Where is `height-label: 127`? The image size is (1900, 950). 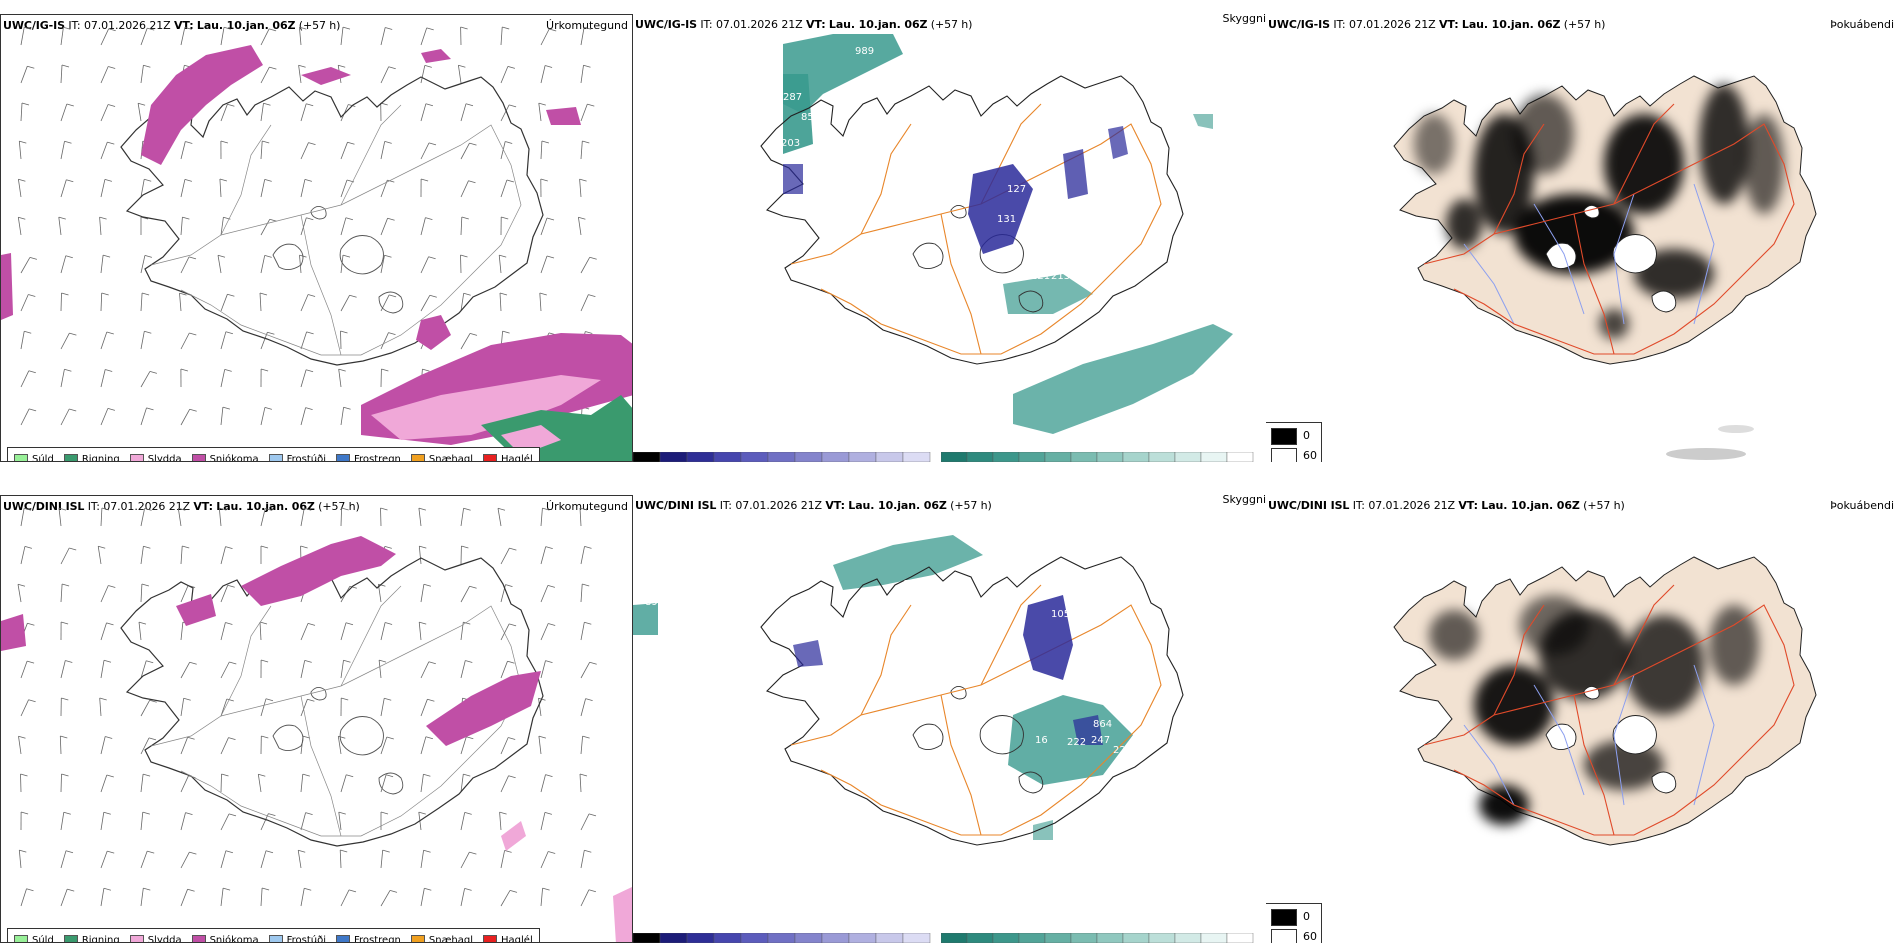
height-label: 127 is located at coordinates (1016, 189).